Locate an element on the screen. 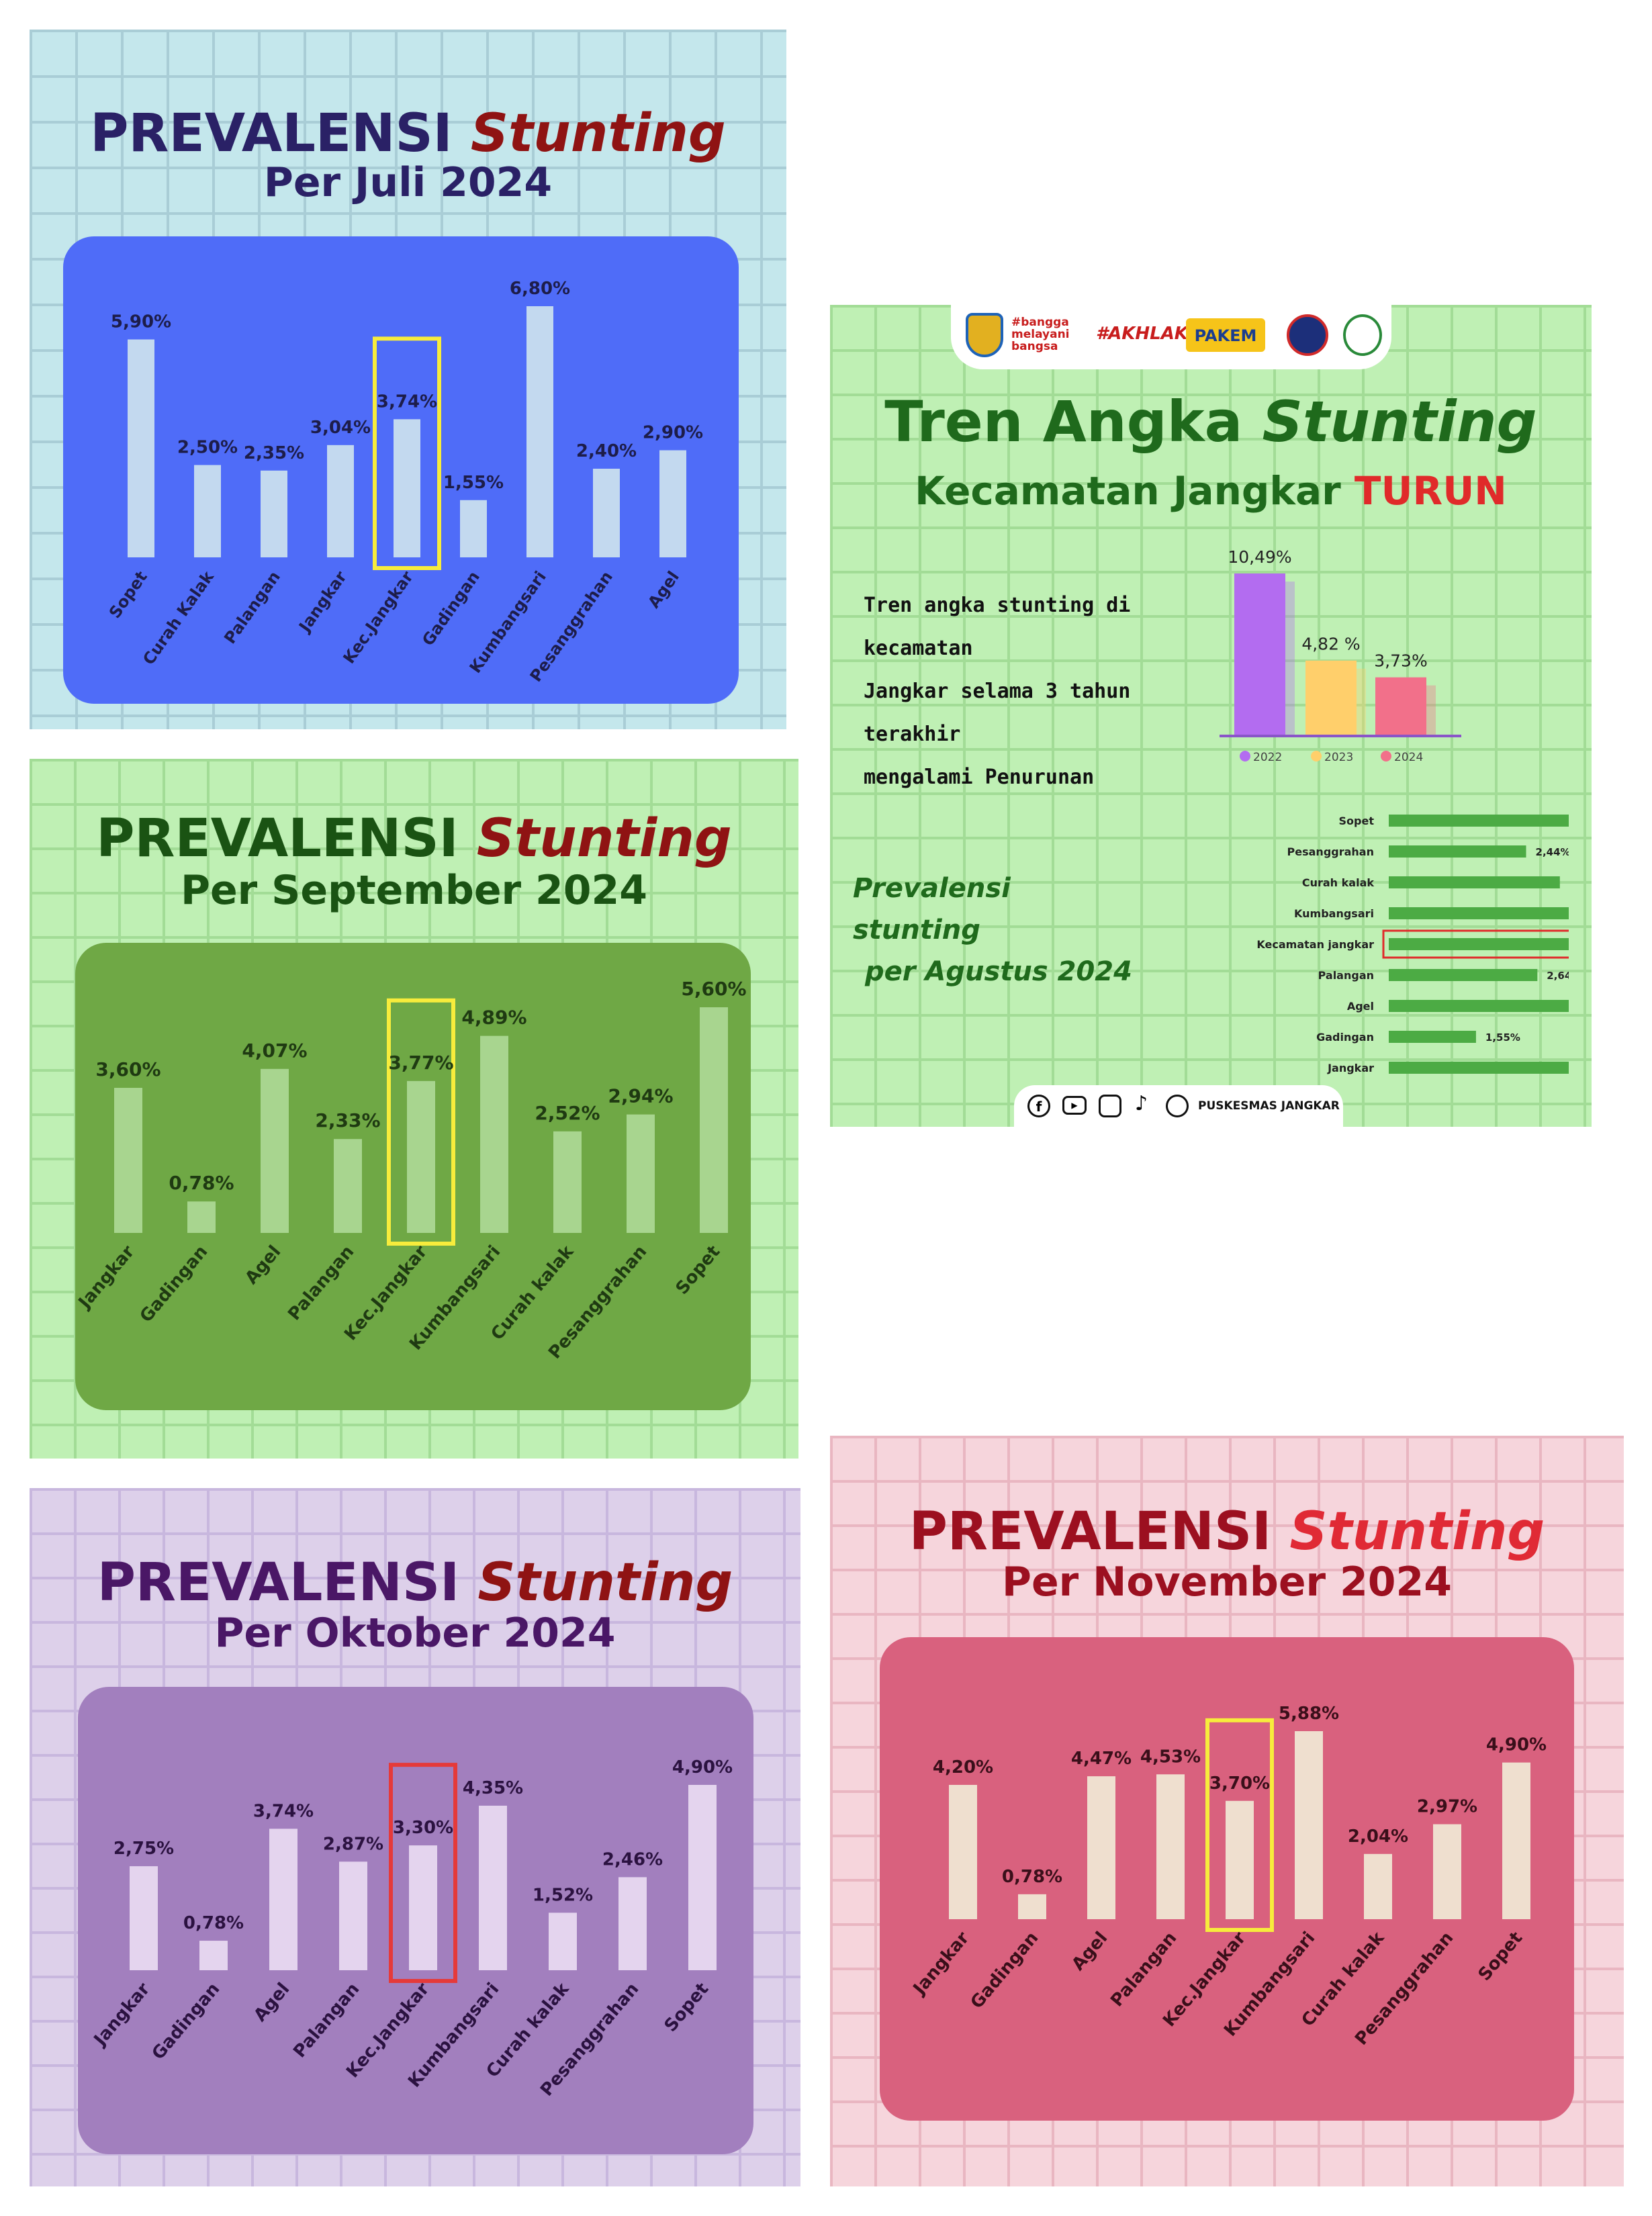  november-category-label-palangan: Palangan is located at coordinates (1144, 1969).